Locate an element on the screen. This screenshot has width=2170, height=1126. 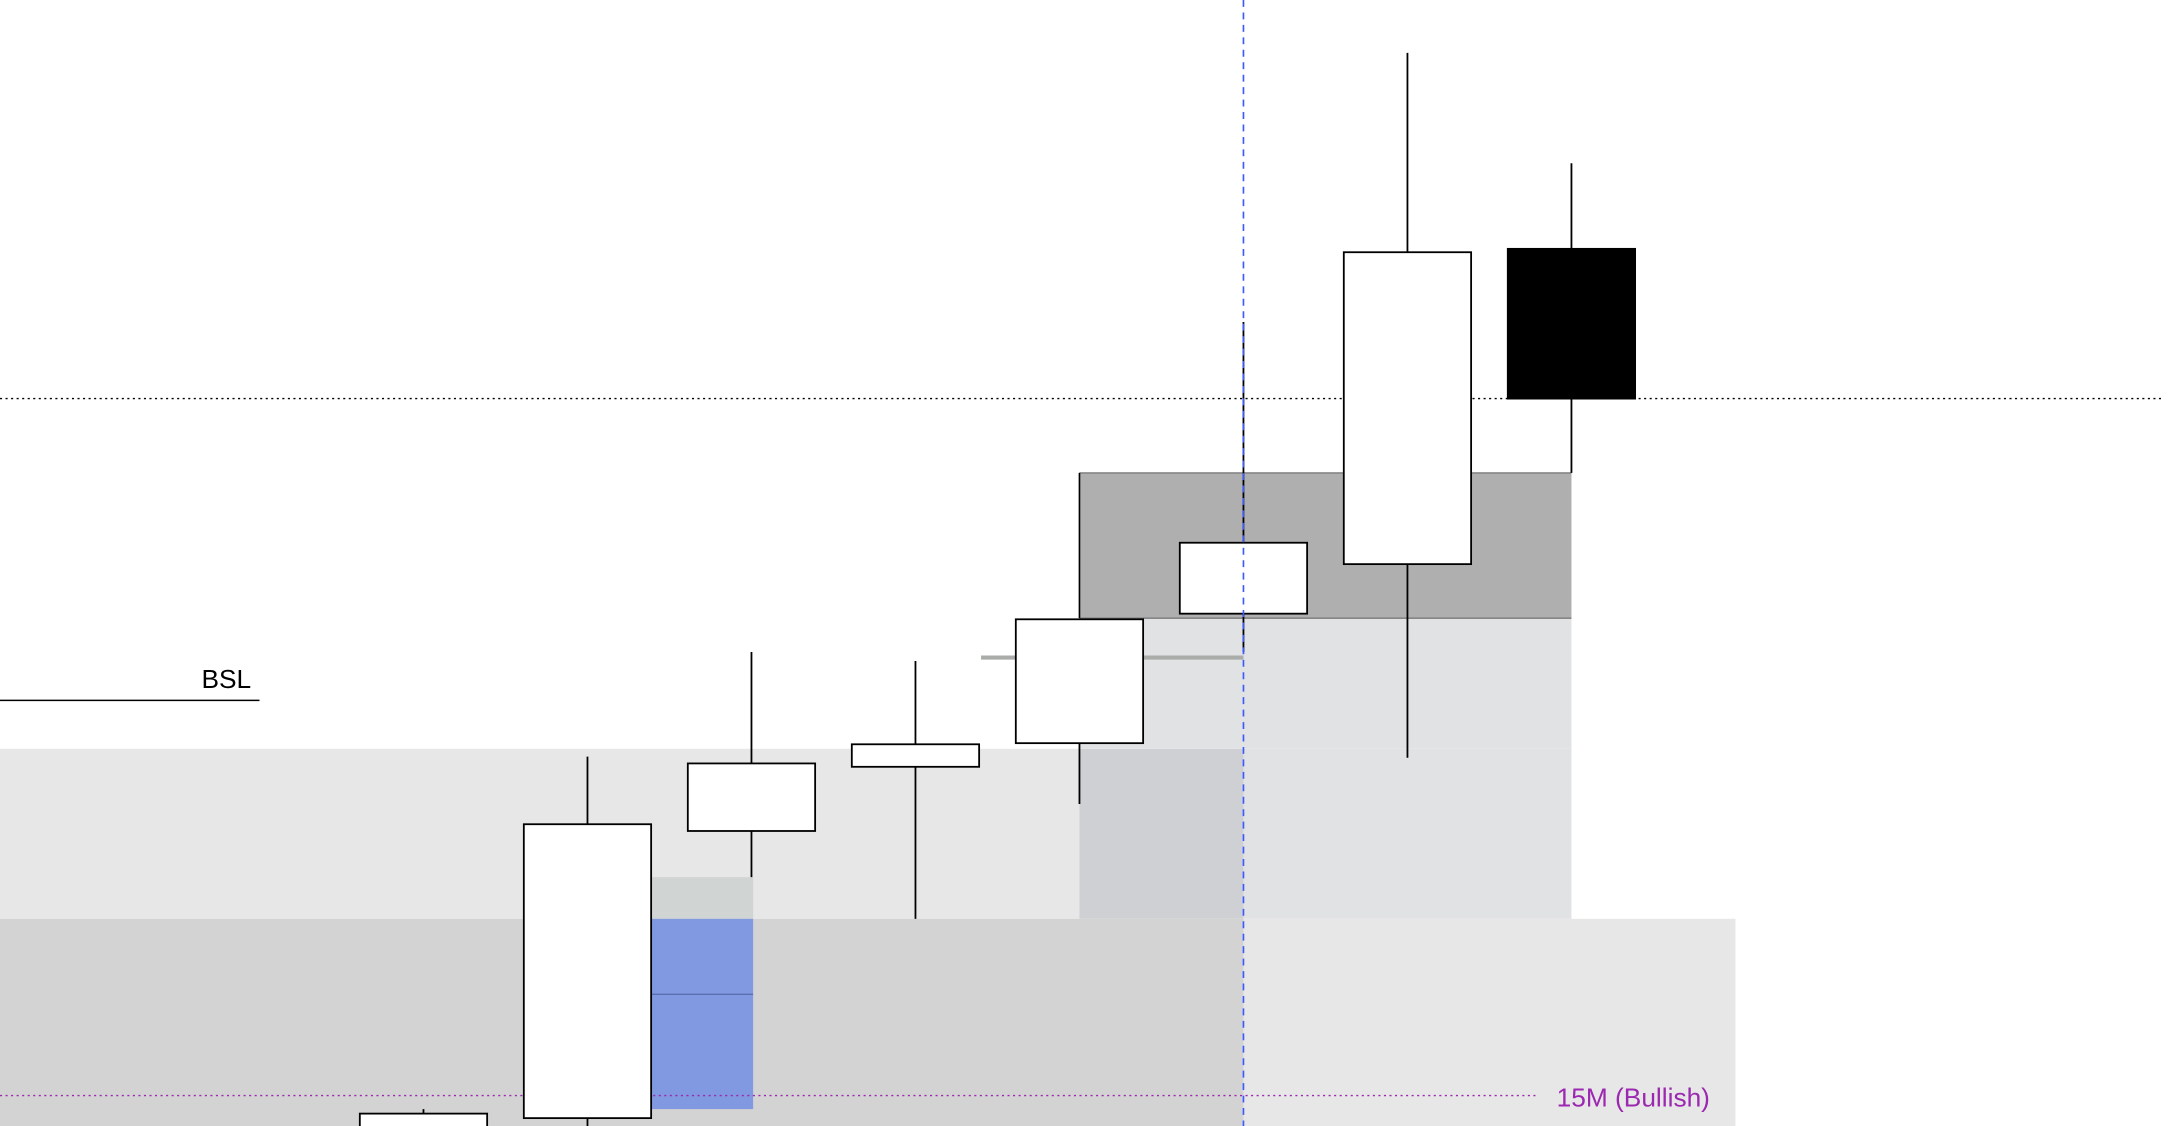
bsl-label: BSL is located at coordinates (227, 679).